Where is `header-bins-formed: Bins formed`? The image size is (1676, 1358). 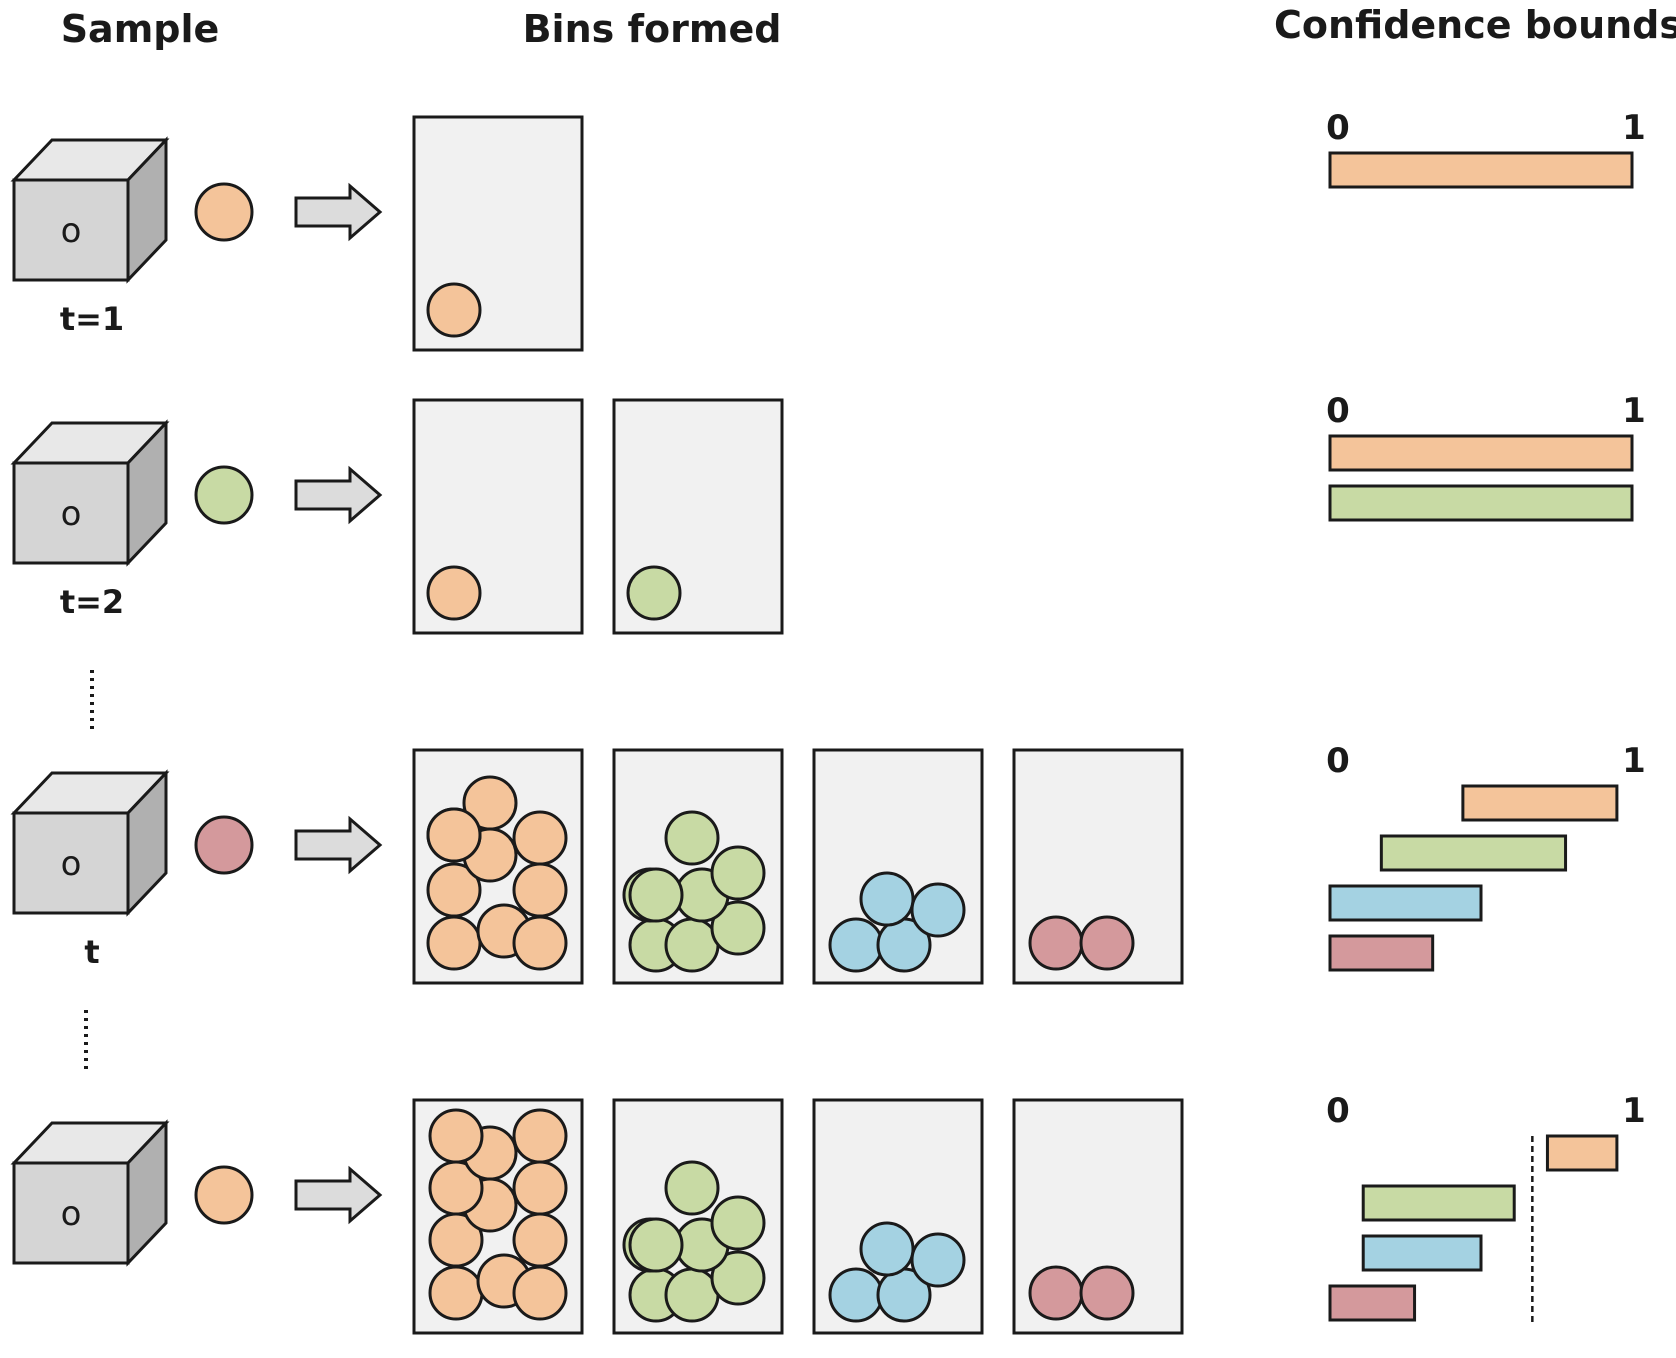
header-bins-formed: Bins formed is located at coordinates (652, 29).